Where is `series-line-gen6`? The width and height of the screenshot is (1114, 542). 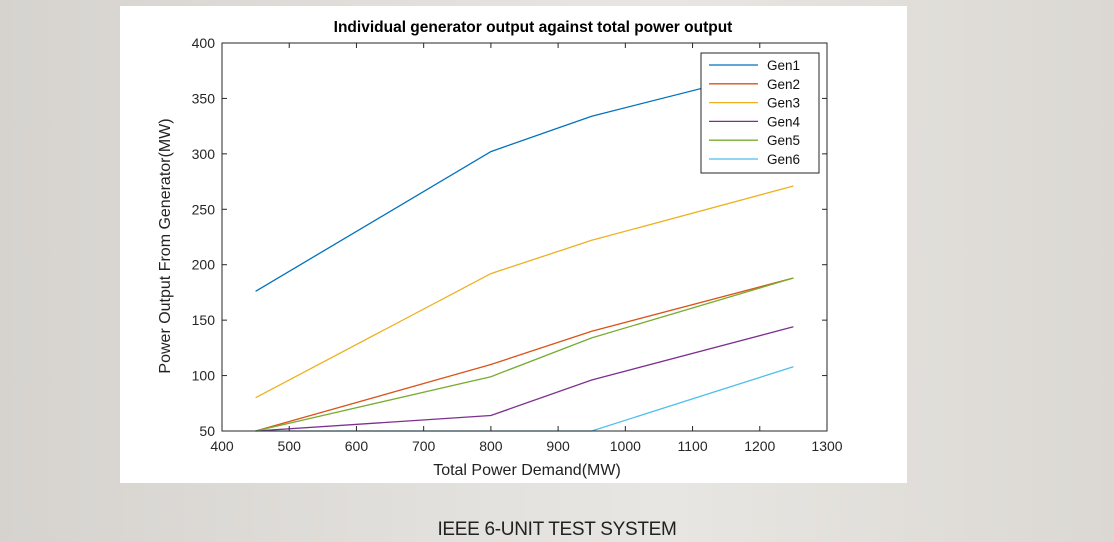
series-line-gen6 is located at coordinates (524, 399).